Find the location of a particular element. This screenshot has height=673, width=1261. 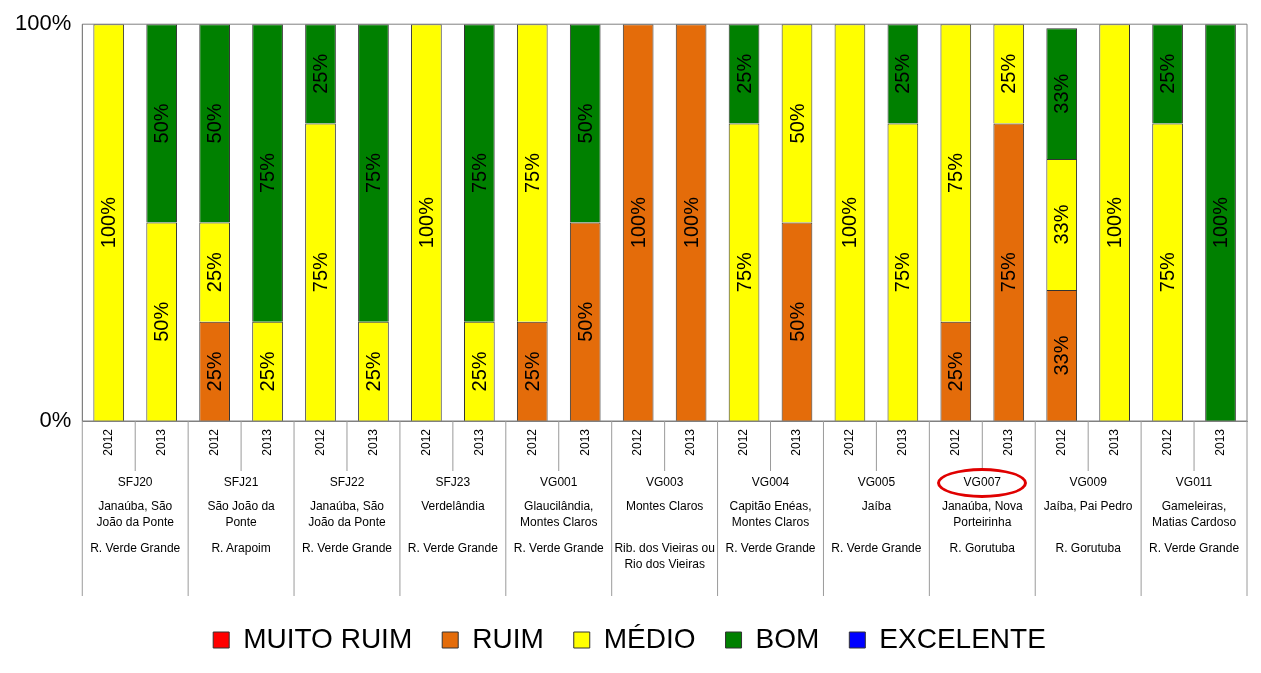

text: Glaucilândia, Montes Claros is located at coordinates (559, 514).